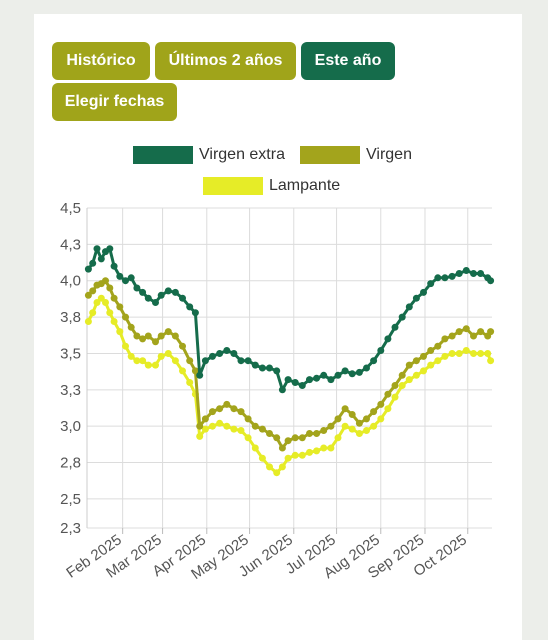 This screenshot has width=548, height=640. What do you see at coordinates (225, 61) in the screenshot?
I see `ultimos-2-anos-button: Últimos 2 años` at bounding box center [225, 61].